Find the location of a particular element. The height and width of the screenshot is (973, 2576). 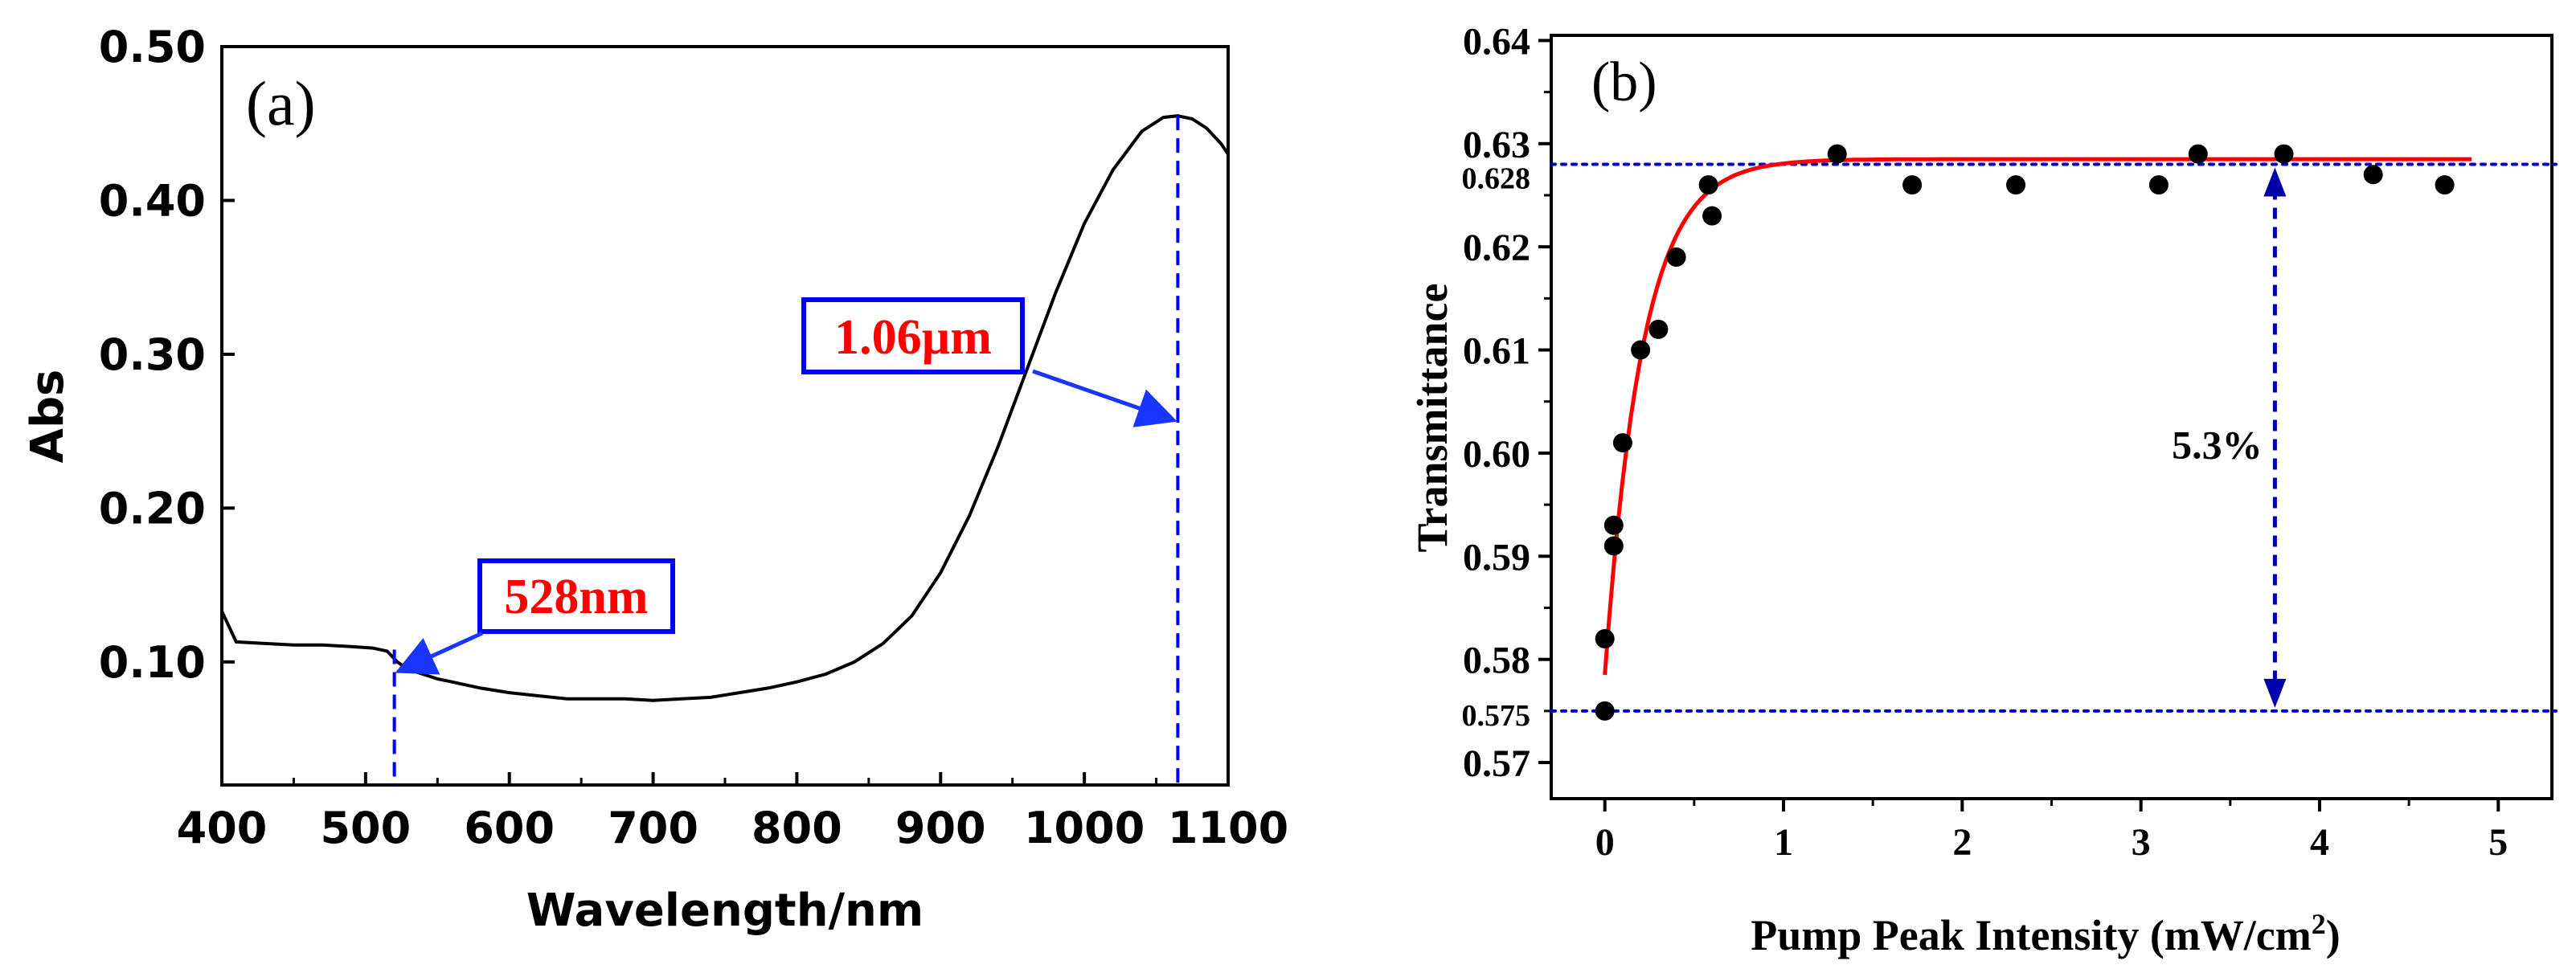

panel-a-x-tick-label: 700 is located at coordinates (653, 828).